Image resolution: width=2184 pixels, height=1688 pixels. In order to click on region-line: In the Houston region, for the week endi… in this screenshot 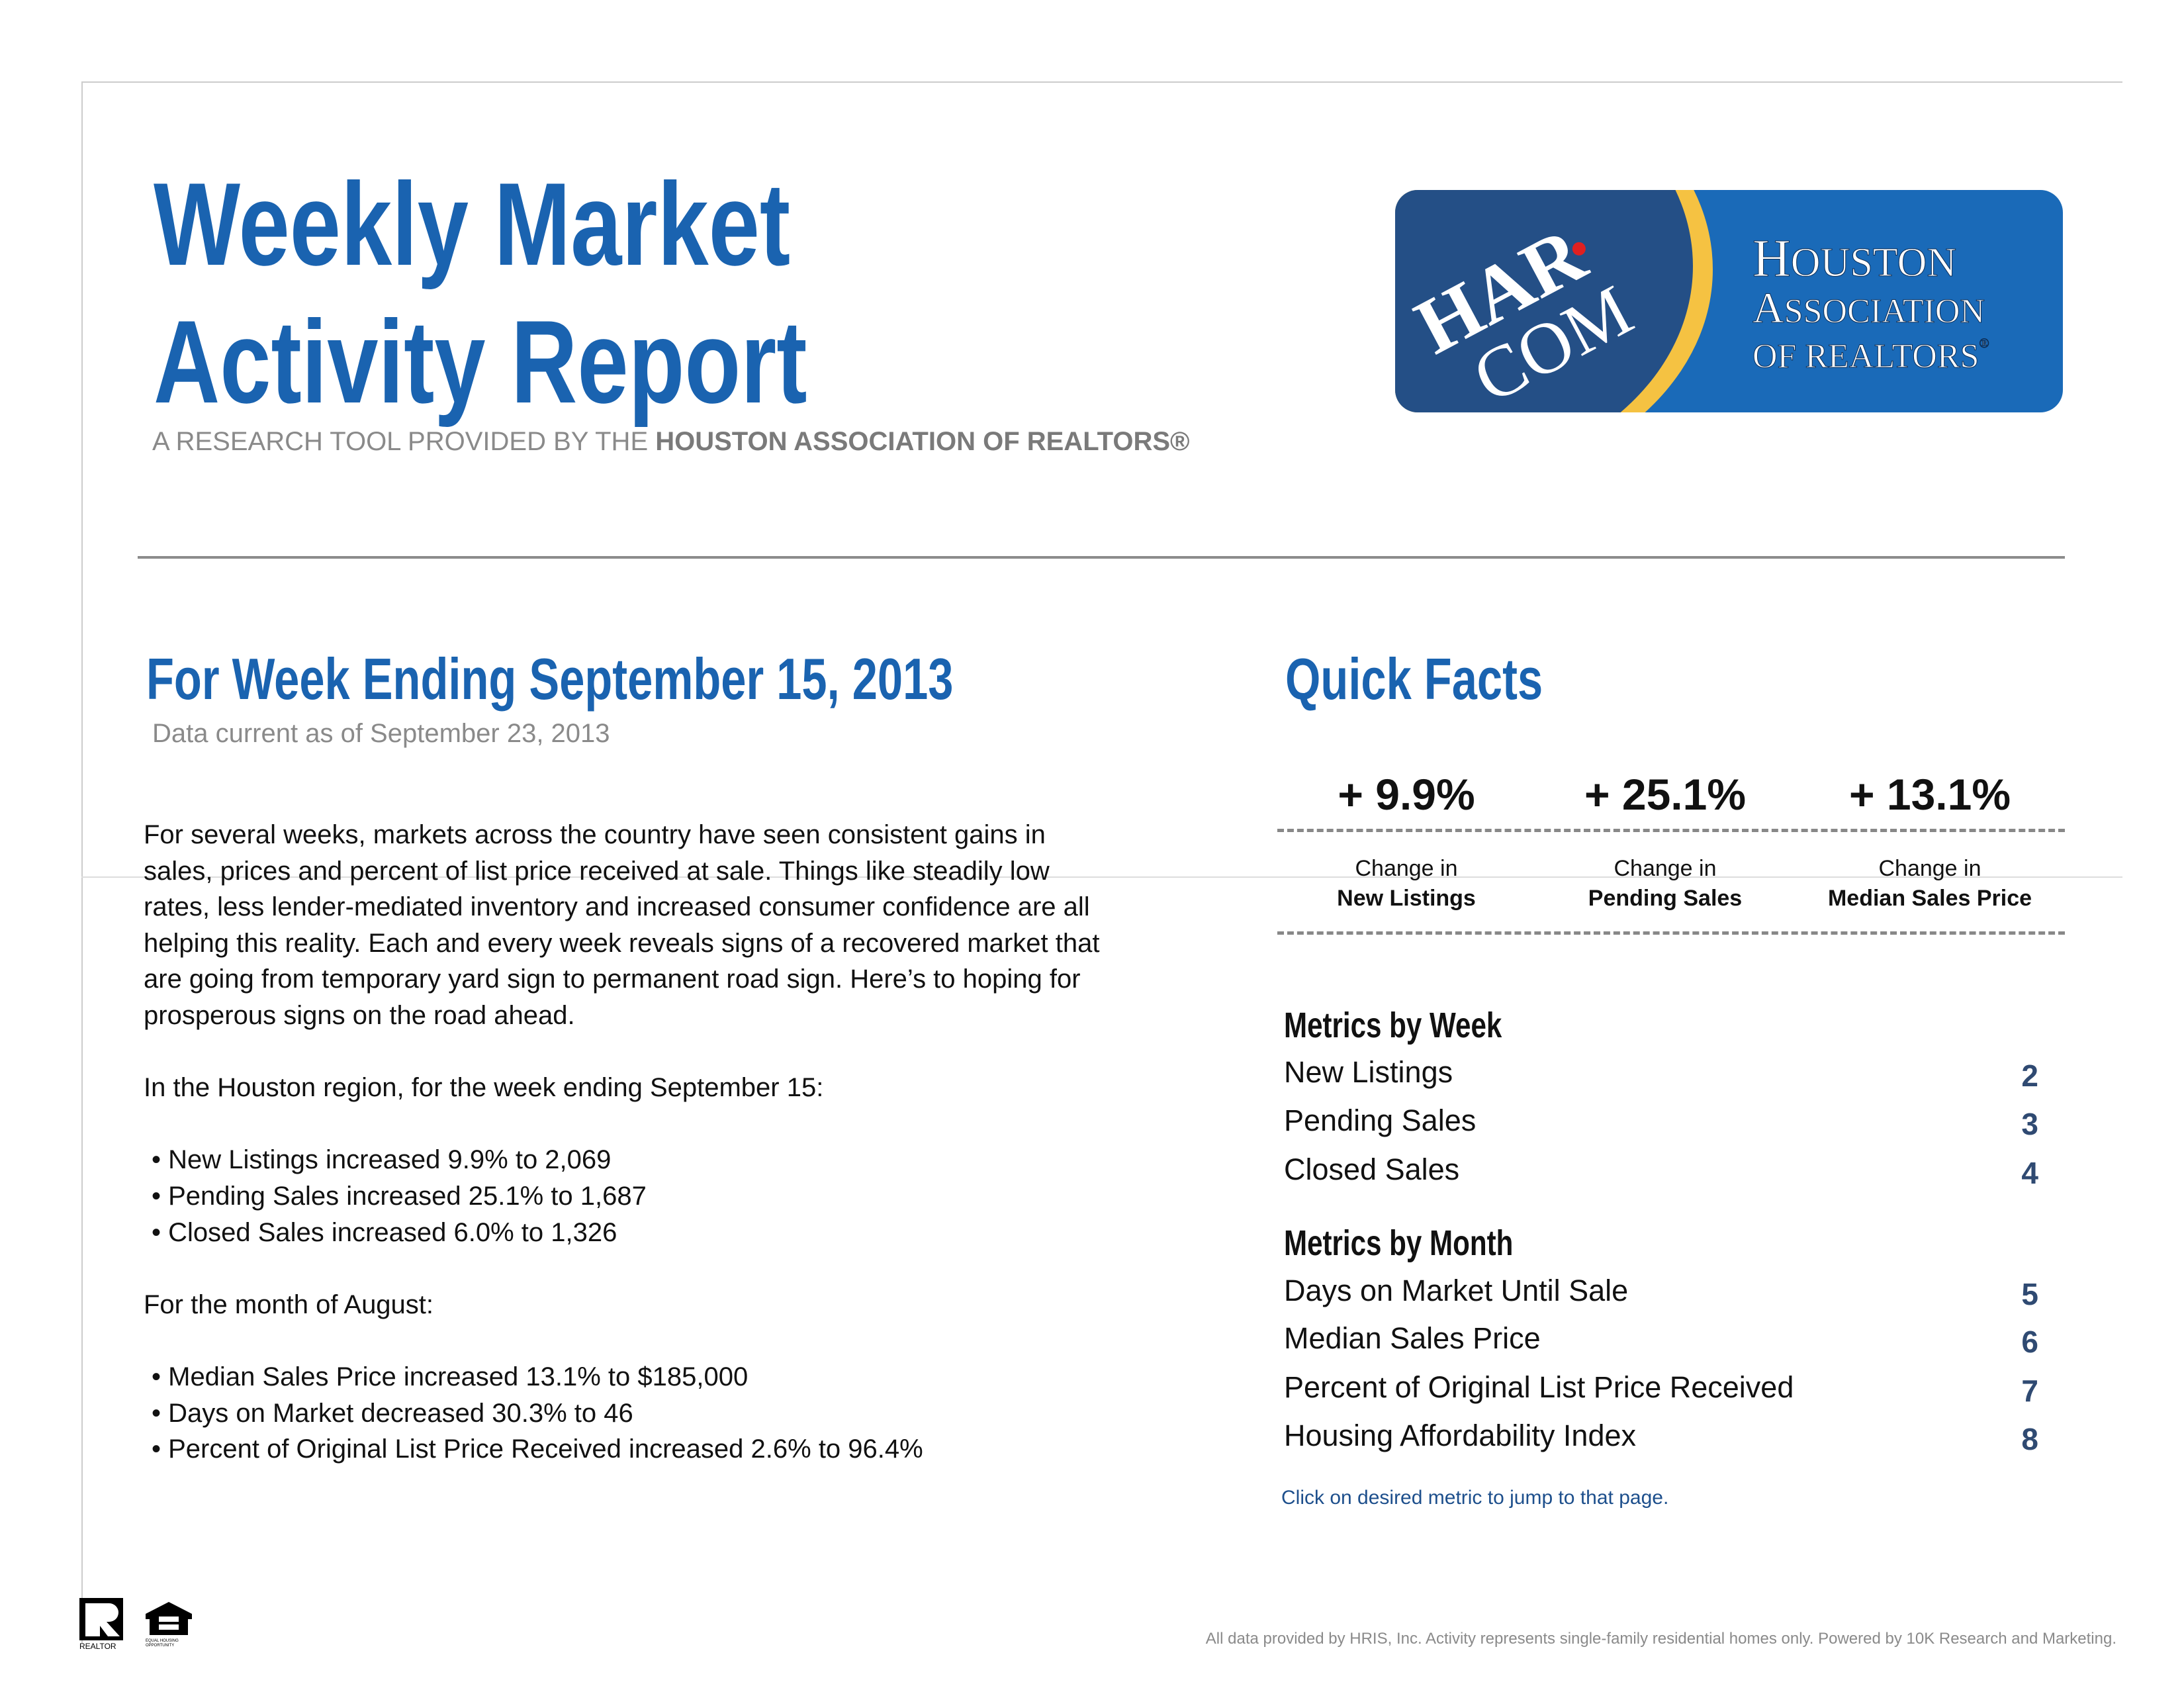, I will do `click(484, 1088)`.